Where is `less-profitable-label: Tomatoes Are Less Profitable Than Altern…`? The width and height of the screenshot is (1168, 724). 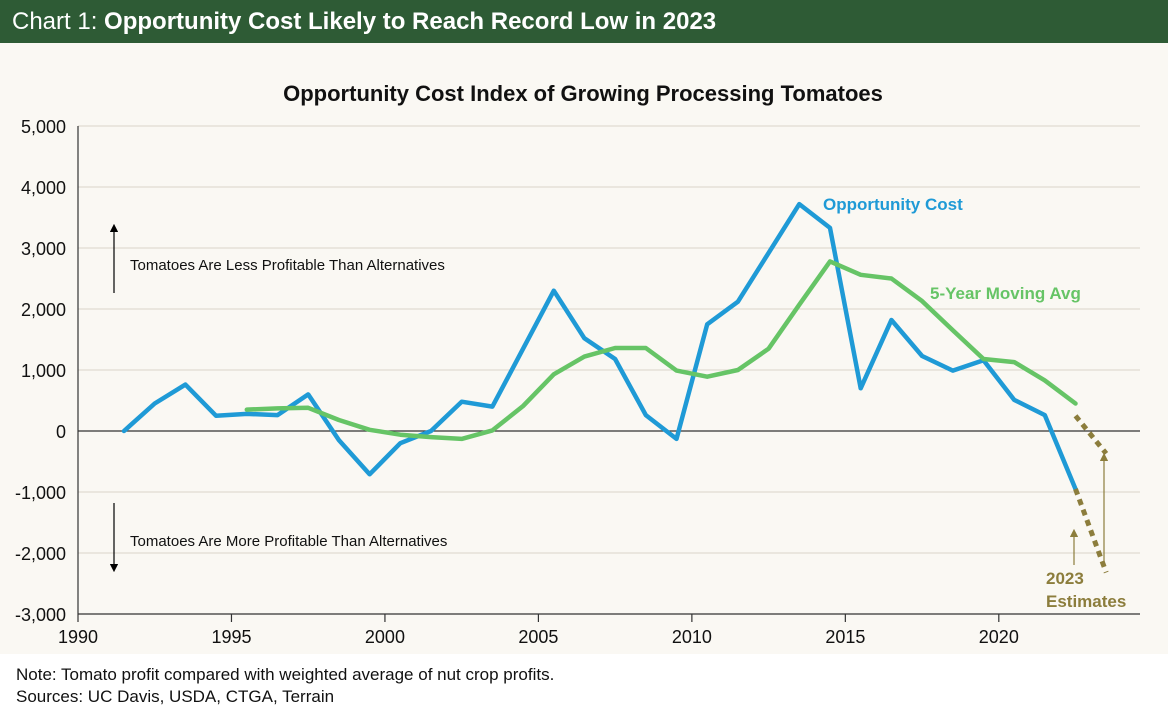
less-profitable-label: Tomatoes Are Less Profitable Than Altern… is located at coordinates (287, 265).